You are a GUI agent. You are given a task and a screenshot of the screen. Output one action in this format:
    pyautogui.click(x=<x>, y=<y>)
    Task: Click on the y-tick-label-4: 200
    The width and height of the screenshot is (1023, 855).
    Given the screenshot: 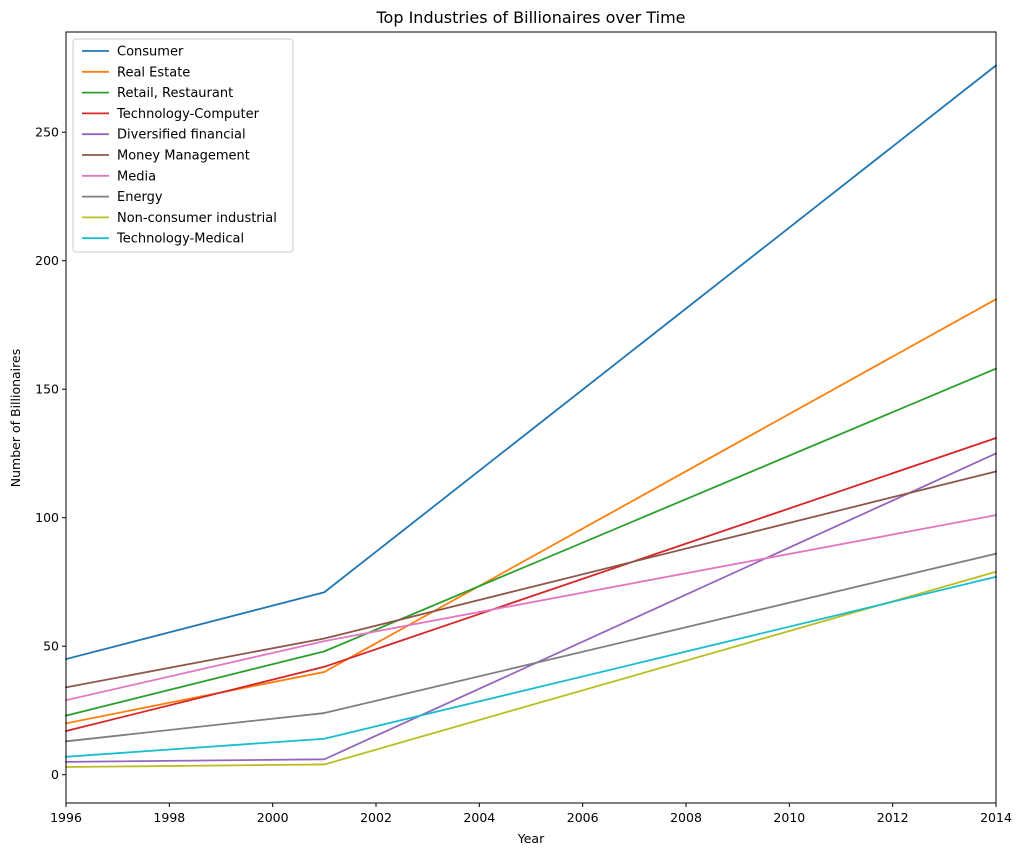 What is the action you would take?
    pyautogui.click(x=47, y=260)
    